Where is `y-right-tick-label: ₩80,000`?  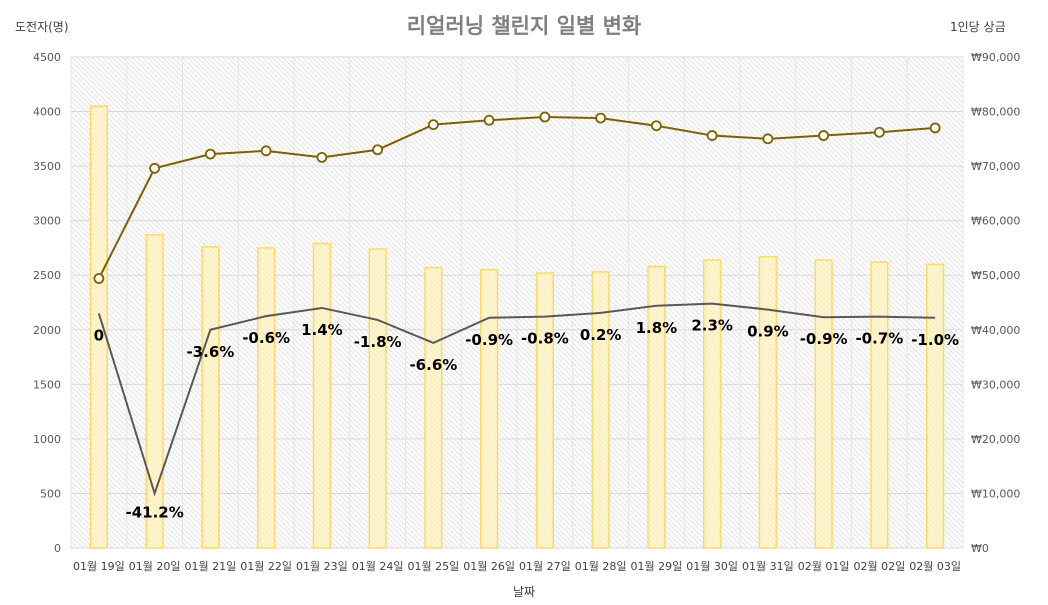 y-right-tick-label: ₩80,000 is located at coordinates (995, 112).